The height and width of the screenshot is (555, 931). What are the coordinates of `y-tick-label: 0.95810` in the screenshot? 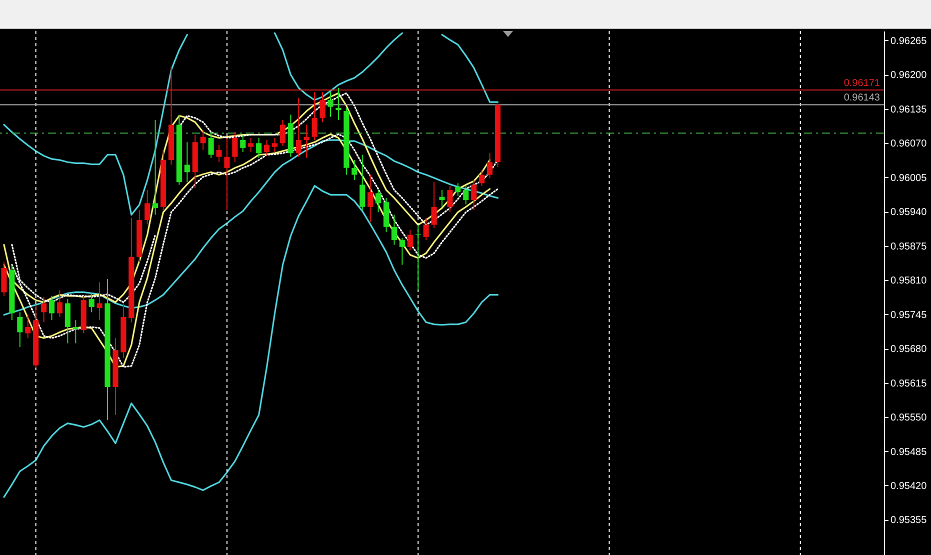 It's located at (909, 281).